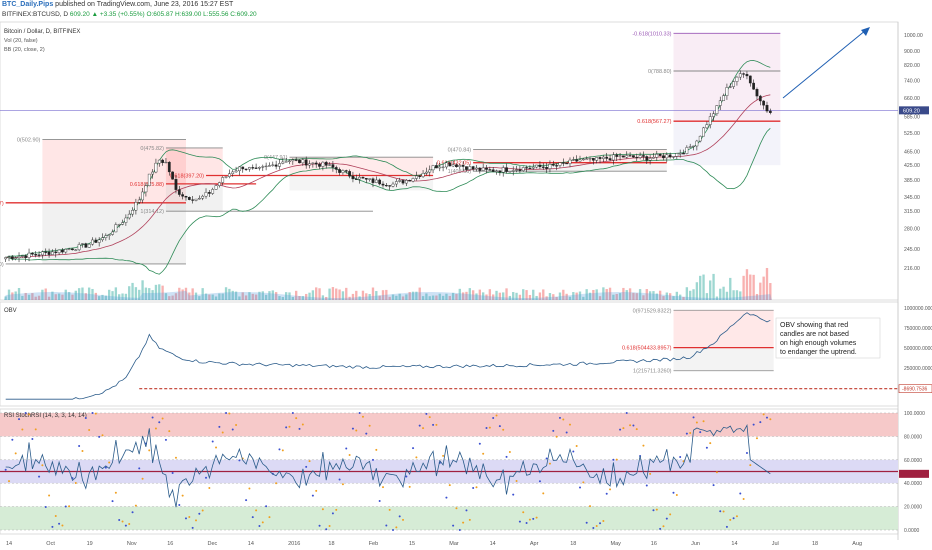 The width and height of the screenshot is (932, 550). Describe the element at coordinates (912, 82) in the screenshot. I see `price-tick-label: 740.00` at that location.